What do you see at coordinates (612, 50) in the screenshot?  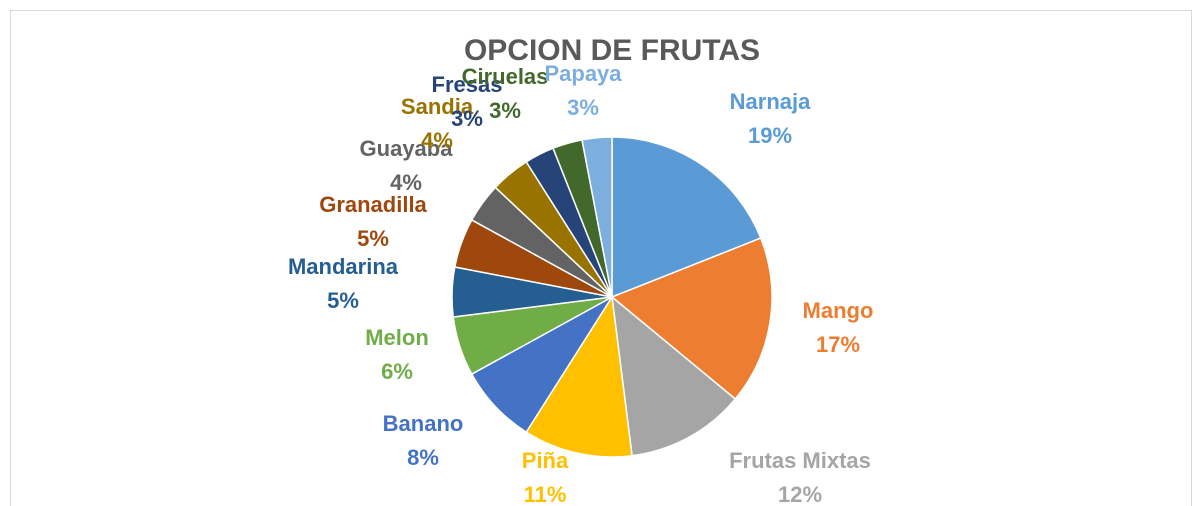 I see `chart-title: OPCION DE FRUTAS` at bounding box center [612, 50].